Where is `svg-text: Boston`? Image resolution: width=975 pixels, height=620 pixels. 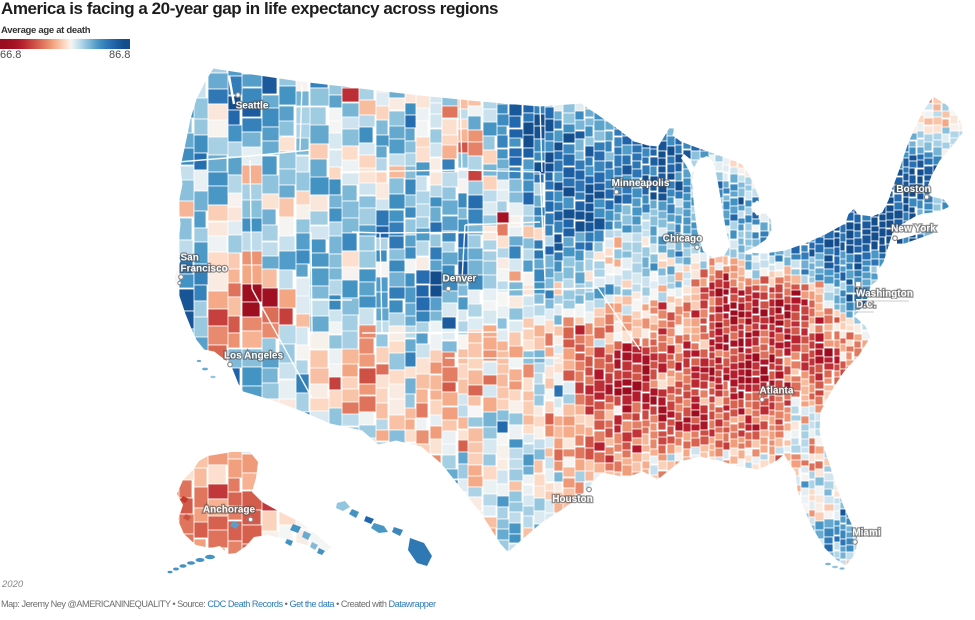
svg-text: Boston is located at coordinates (913, 189).